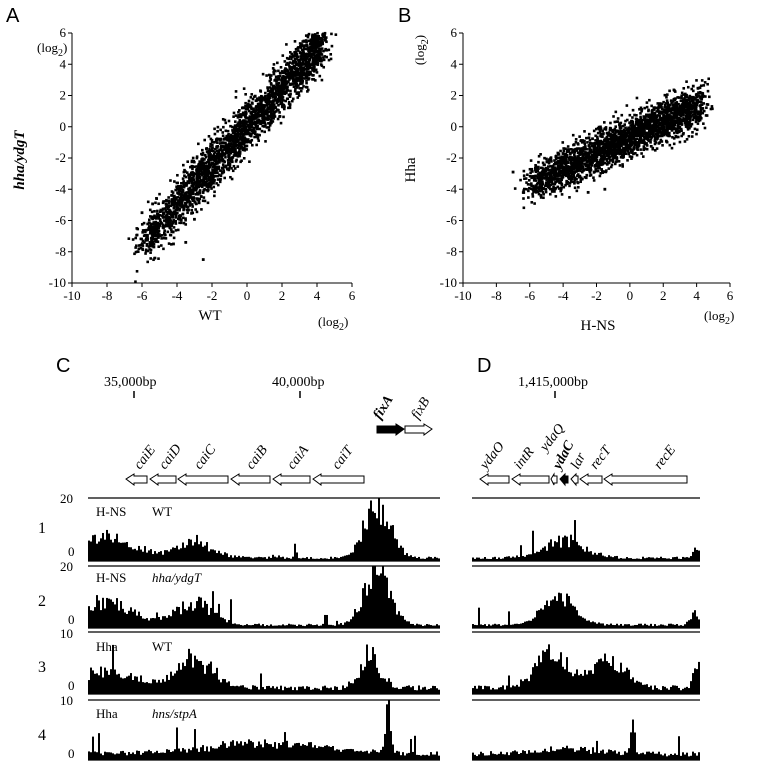 The width and height of the screenshot is (774, 763). I want to click on panel-b-x-unit: (log2), so click(719, 317).